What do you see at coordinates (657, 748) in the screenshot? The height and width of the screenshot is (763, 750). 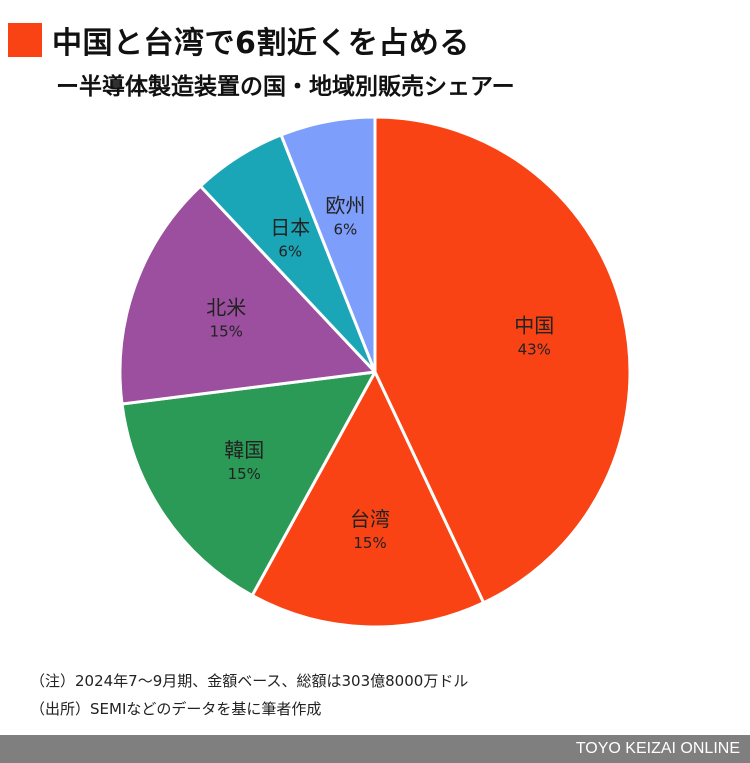 I see `footer-brand: TOYO KEIZAI ONLINE` at bounding box center [657, 748].